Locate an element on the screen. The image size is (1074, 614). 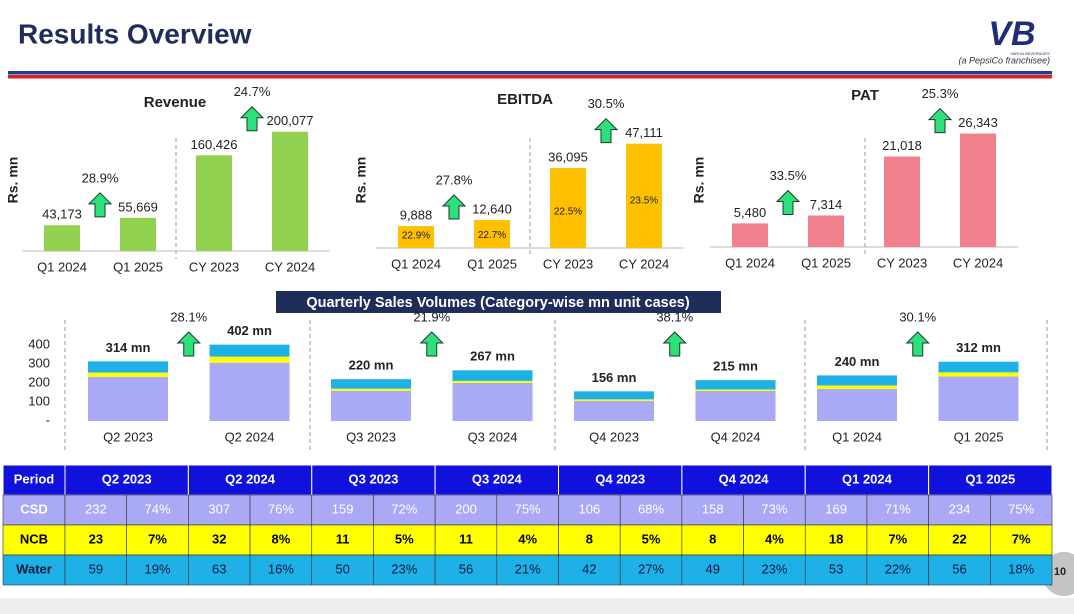
table-period: Q3 2024 is located at coordinates (497, 478).